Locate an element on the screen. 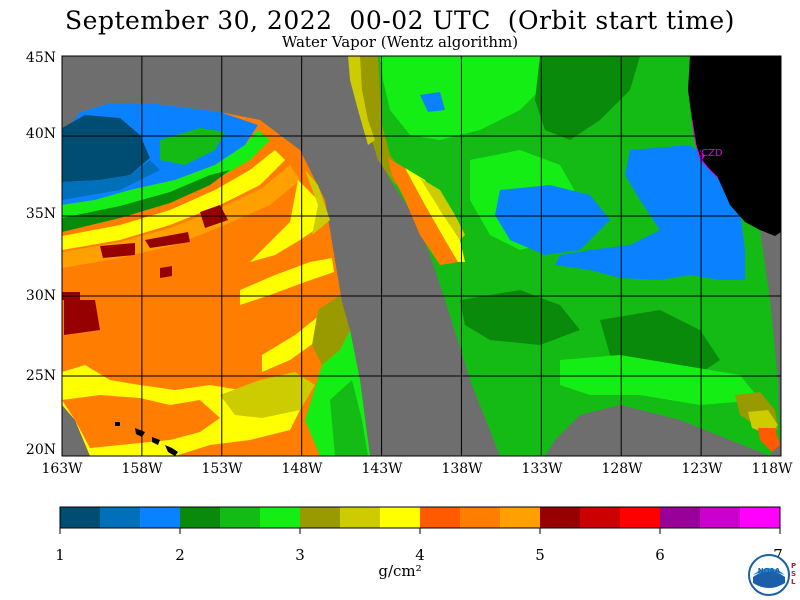 The image size is (800, 600). east-swath-yellow-band is located at coordinates (435, 215).